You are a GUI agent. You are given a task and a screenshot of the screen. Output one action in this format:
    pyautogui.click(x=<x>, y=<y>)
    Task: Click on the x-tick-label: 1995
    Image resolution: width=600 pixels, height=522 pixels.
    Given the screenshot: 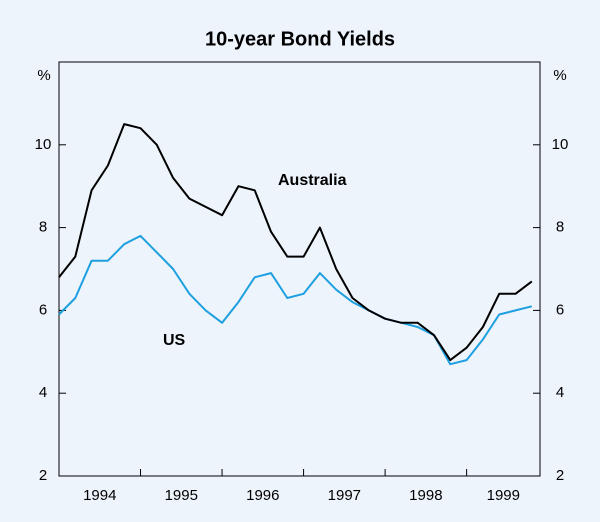 What is the action you would take?
    pyautogui.click(x=181, y=495)
    